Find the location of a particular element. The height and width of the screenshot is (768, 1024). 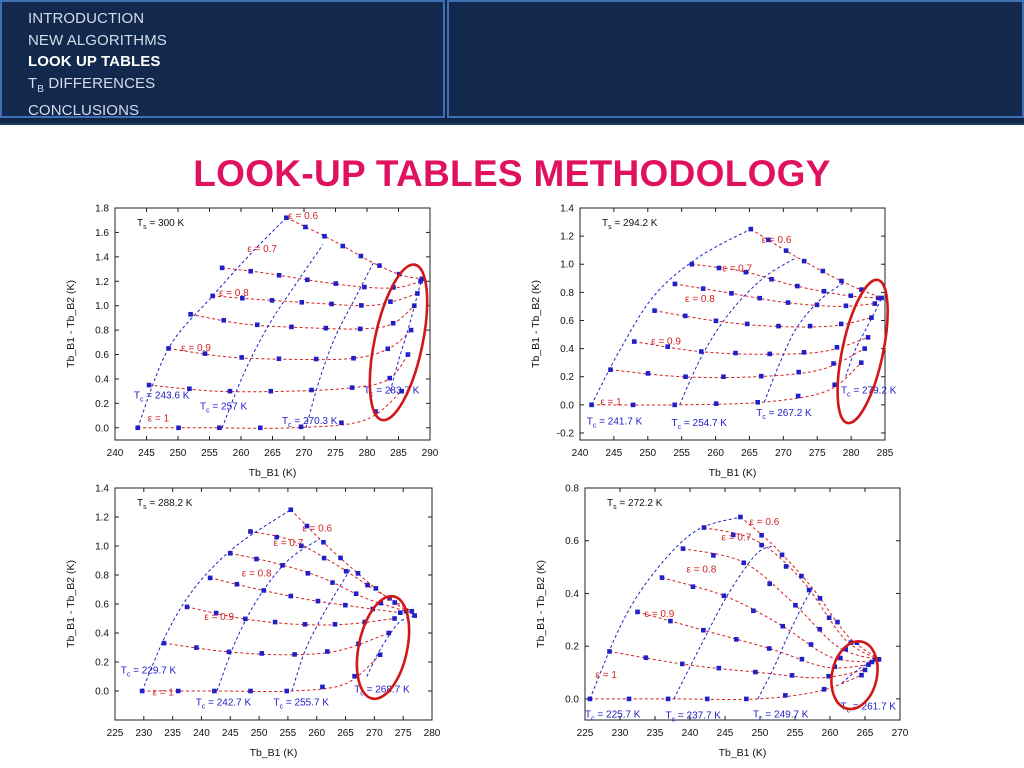

y-tick-label: 0.4 is located at coordinates (102, 634).